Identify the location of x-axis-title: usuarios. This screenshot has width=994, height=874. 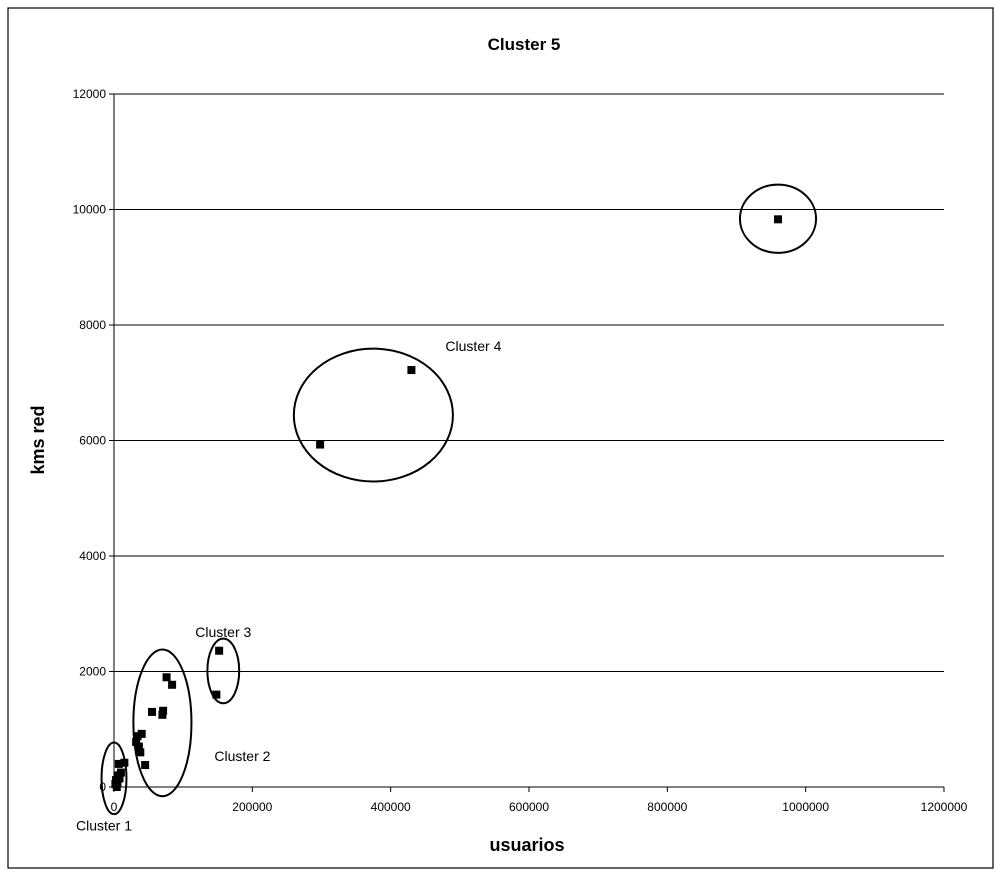
(526, 845).